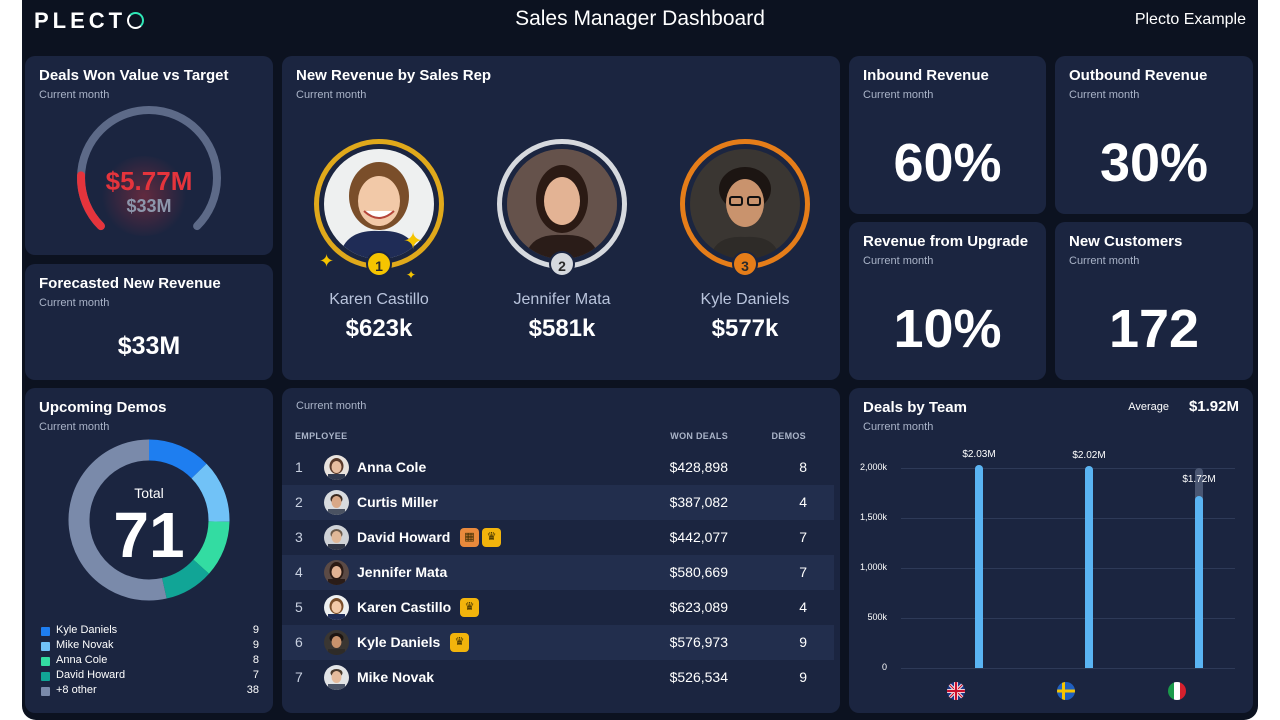 The height and width of the screenshot is (720, 1280). I want to click on row-name: Anna Cole, so click(392, 467).